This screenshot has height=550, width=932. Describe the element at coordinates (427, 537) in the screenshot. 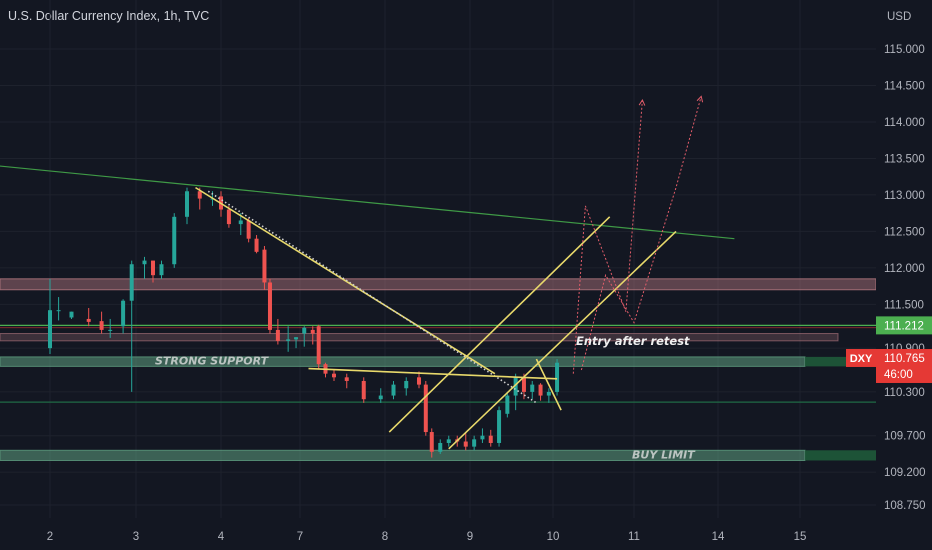

I see `time-axis: 2 3 4 7 8 9 10 11 14 15` at that location.